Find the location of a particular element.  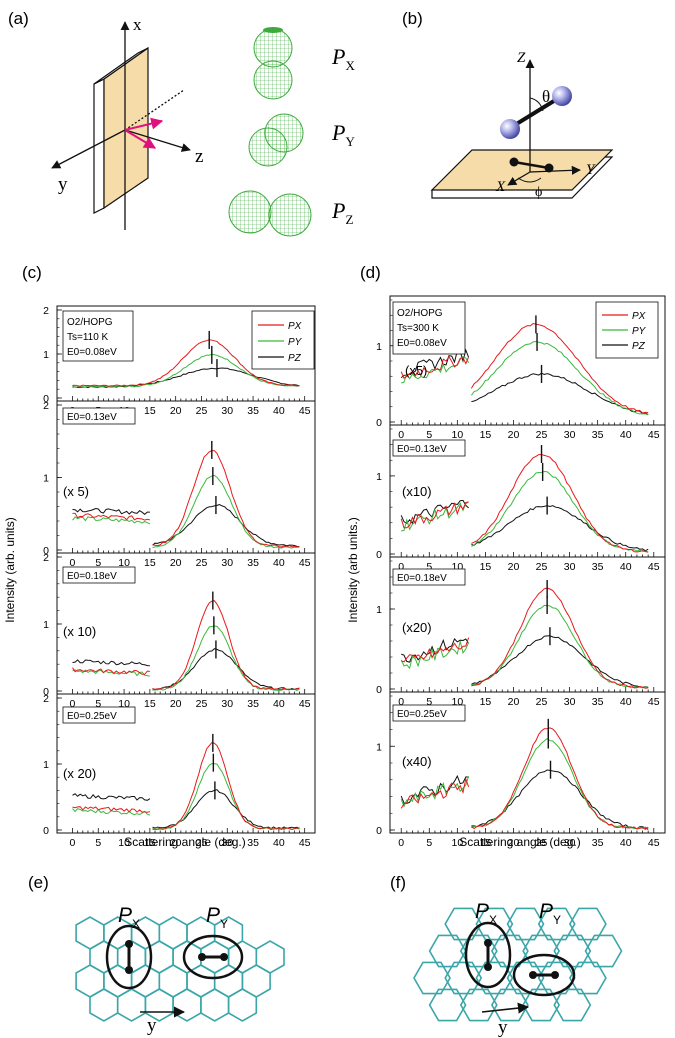

orbital-px-icon is located at coordinates (273, 63).